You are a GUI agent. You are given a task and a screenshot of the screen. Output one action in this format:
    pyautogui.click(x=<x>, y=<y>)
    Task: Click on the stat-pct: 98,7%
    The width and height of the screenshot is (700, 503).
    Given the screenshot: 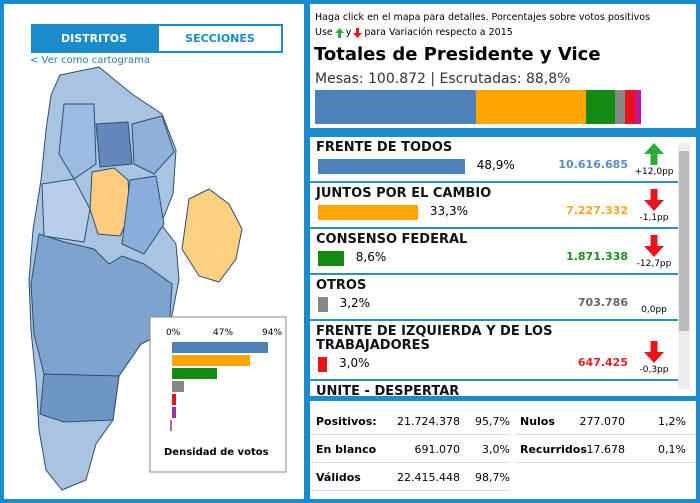 What is the action you would take?
    pyautogui.click(x=492, y=477)
    